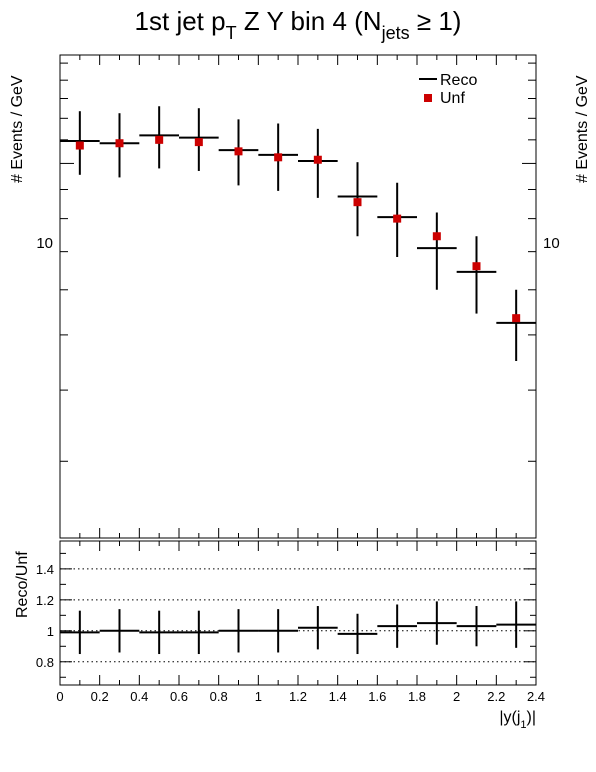 The image size is (596, 772). Describe the element at coordinates (298, 24) in the screenshot. I see `chart-title: 1st jet pT Z Y bin 4 (Njets ≥ 1)` at that location.